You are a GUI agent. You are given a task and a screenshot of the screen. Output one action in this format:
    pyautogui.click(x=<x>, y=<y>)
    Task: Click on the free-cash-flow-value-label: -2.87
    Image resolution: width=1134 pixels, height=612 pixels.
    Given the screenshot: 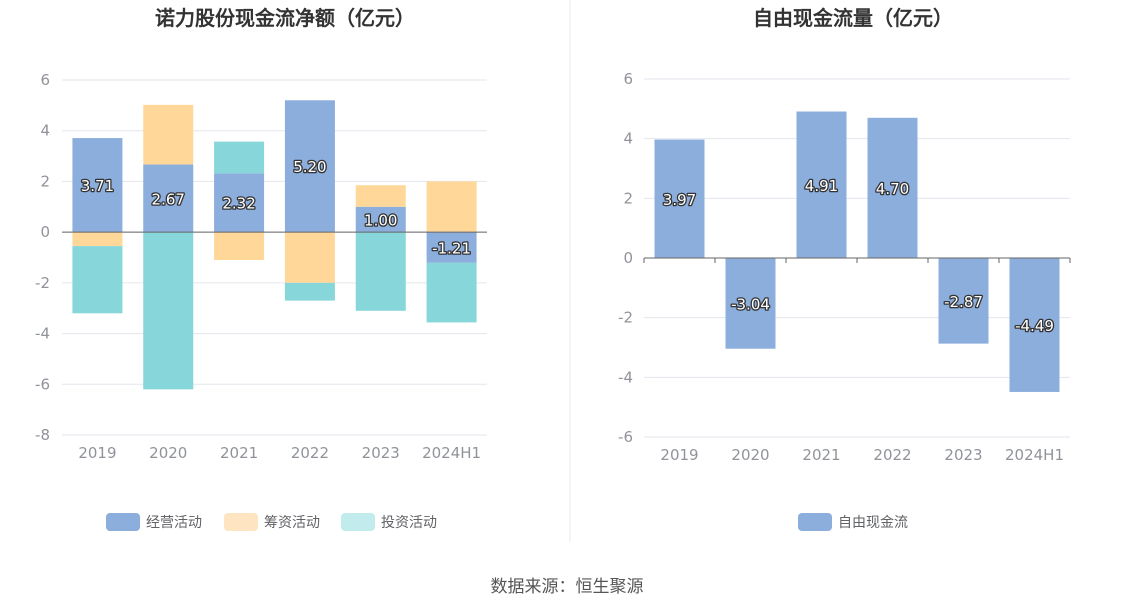 What is the action you would take?
    pyautogui.click(x=963, y=302)
    